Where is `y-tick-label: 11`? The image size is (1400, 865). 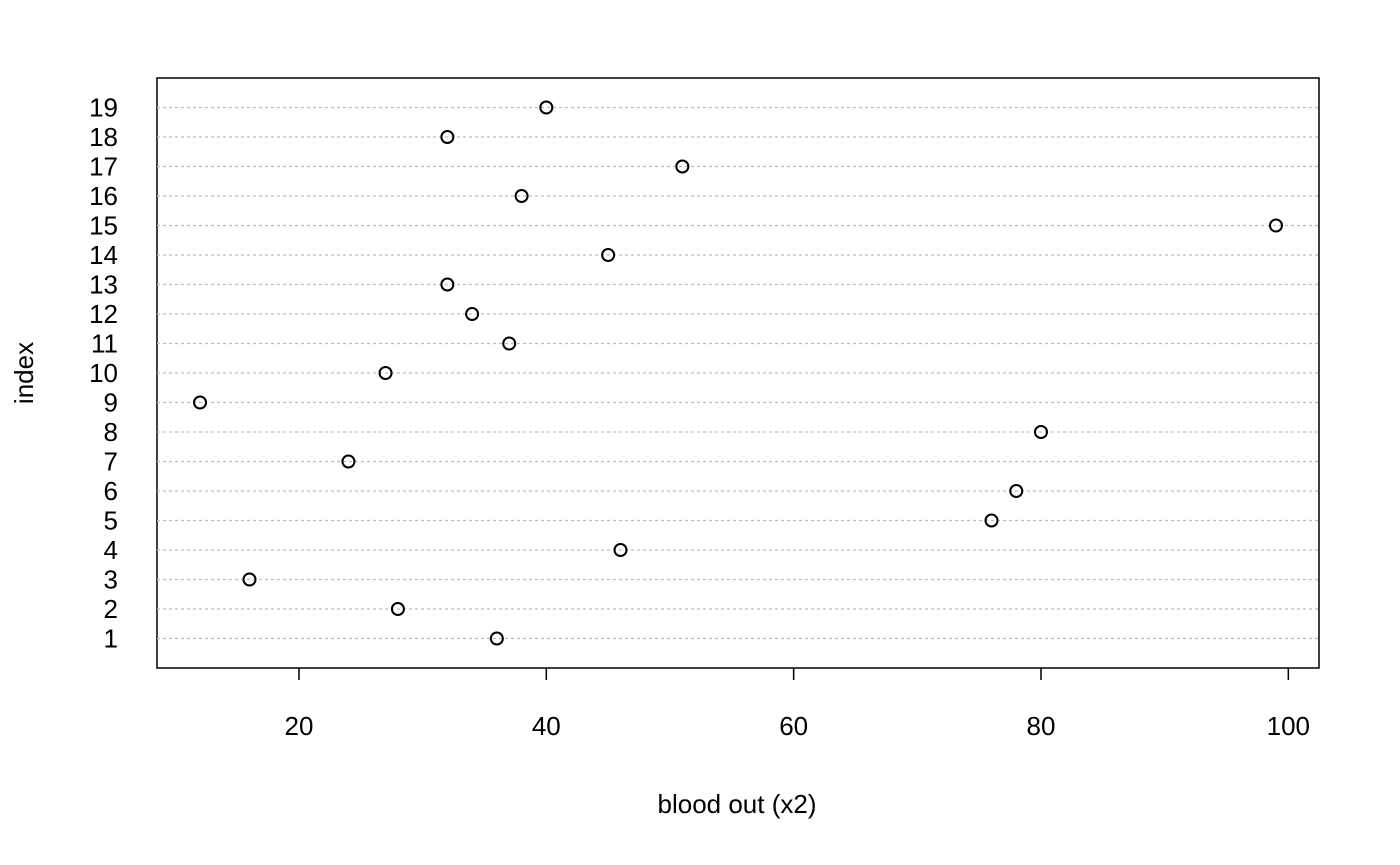
y-tick-label: 11 is located at coordinates (104, 343).